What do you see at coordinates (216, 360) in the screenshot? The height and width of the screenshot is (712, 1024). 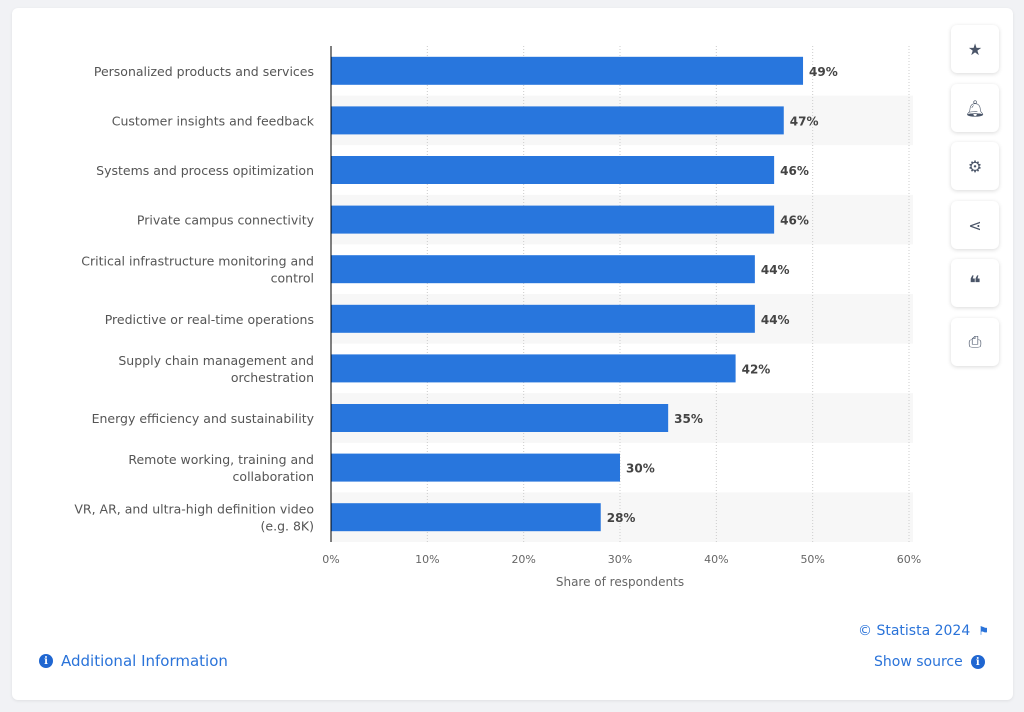 I see `category-label: Supply chain management and` at bounding box center [216, 360].